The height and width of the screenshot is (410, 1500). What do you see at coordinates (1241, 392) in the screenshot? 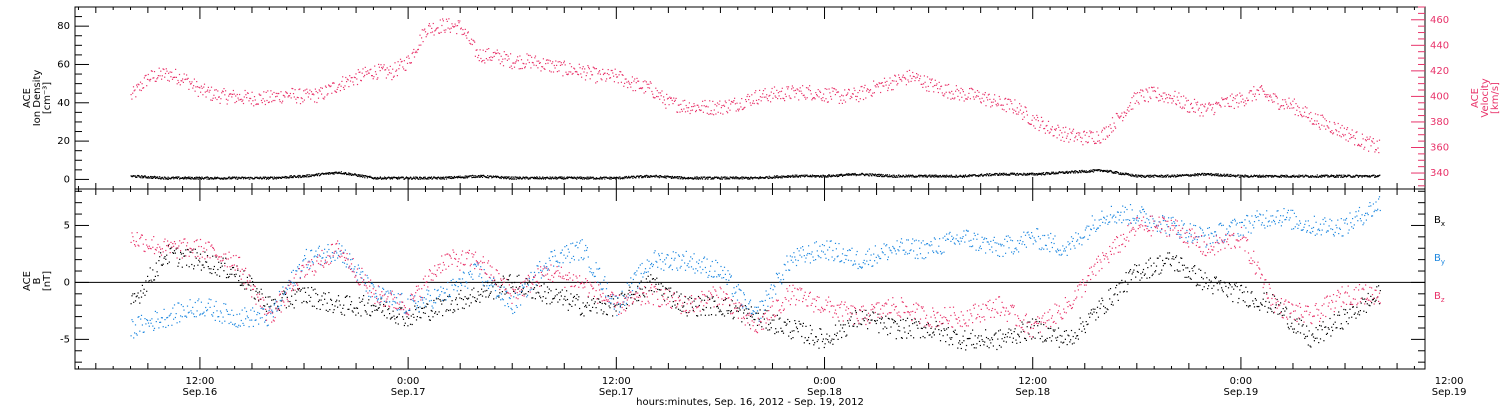
I see `x-tick-label-date: Sep.19` at bounding box center [1241, 392].